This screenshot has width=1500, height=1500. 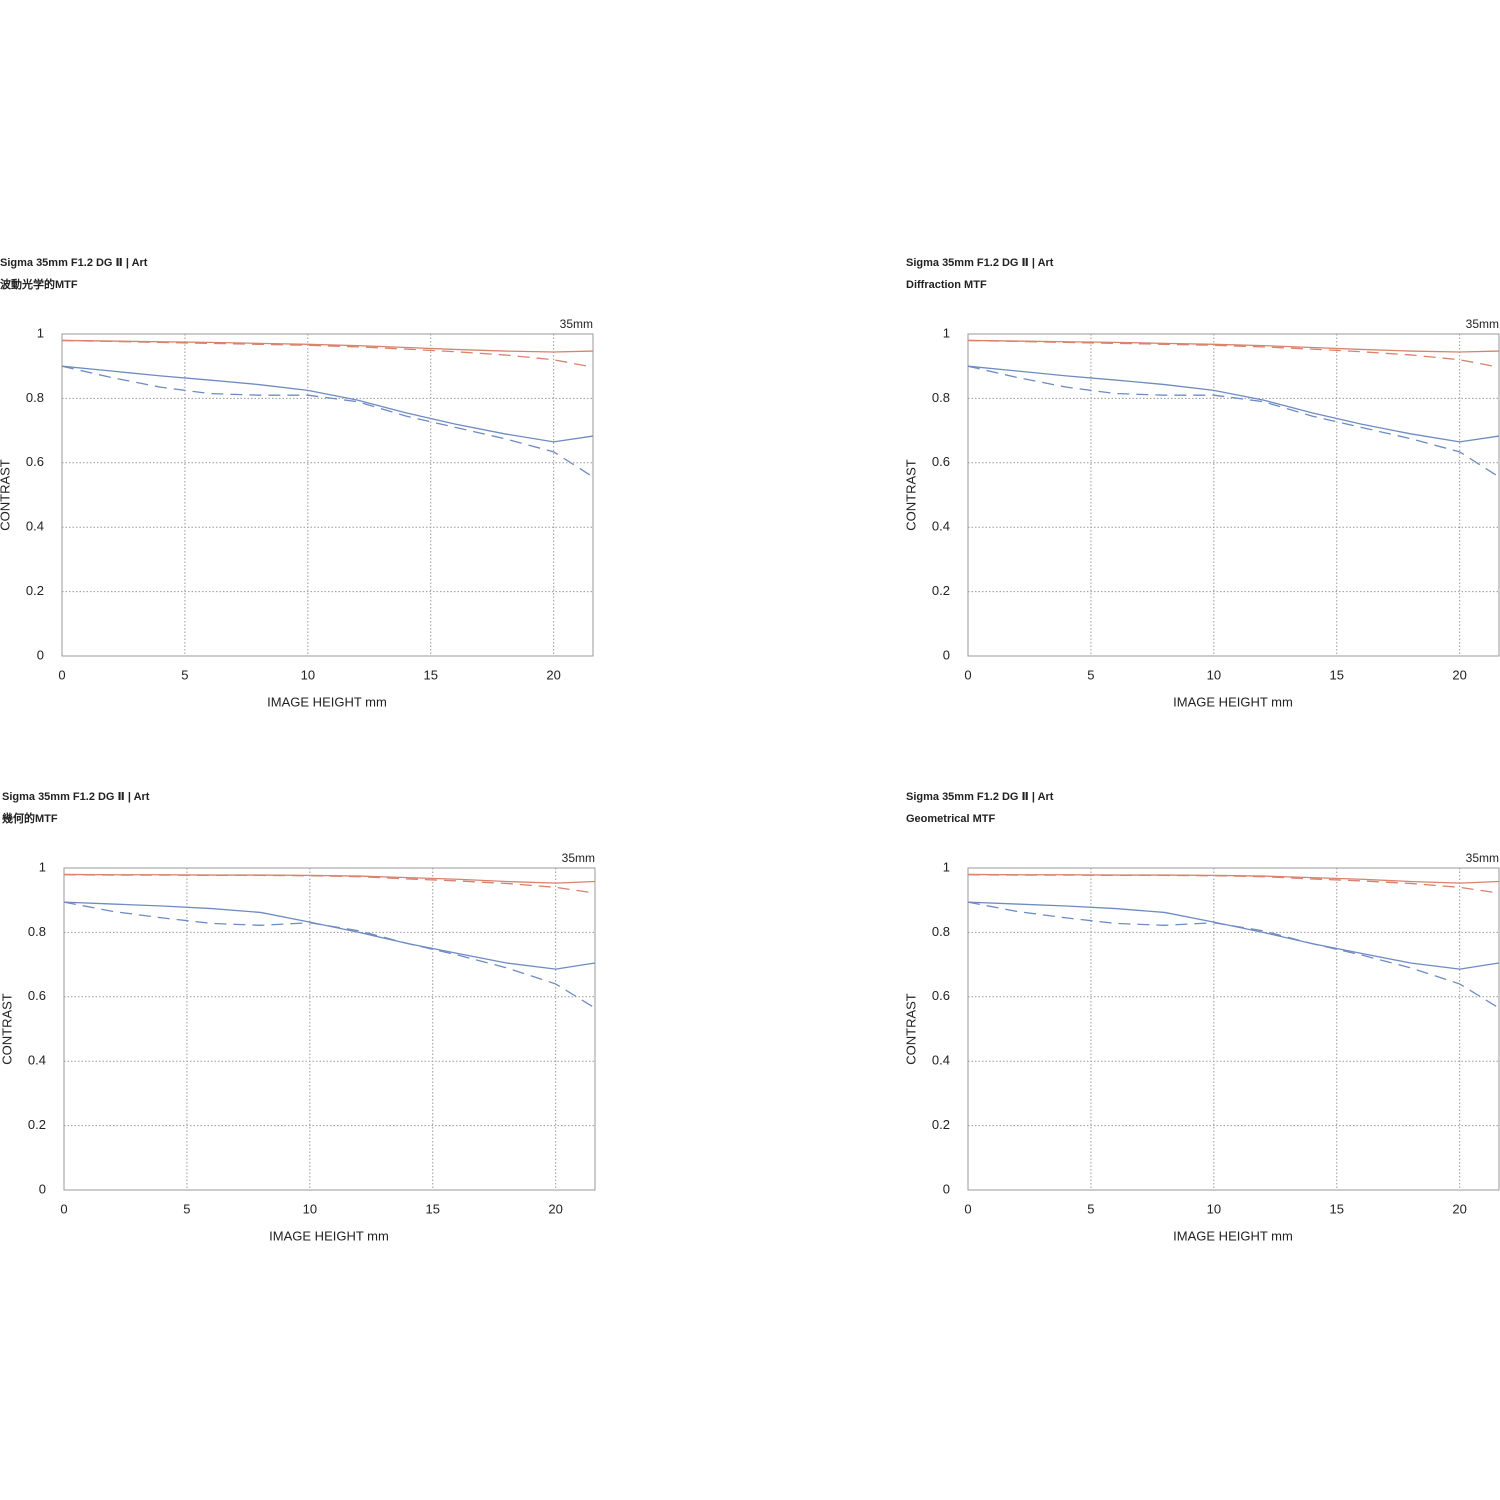 What do you see at coordinates (39, 284) in the screenshot?
I see `chart-subtitle: 波動光学的MTF` at bounding box center [39, 284].